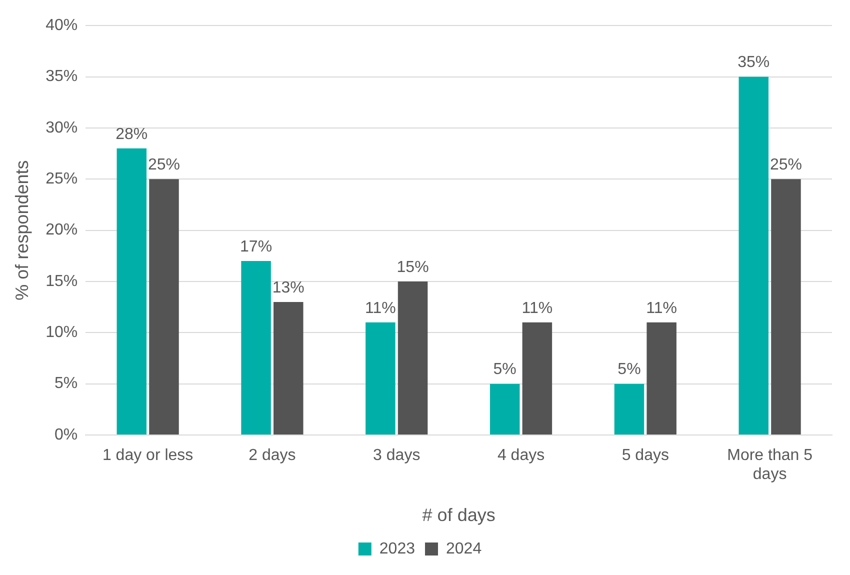 Image resolution: width=850 pixels, height=575 pixels. I want to click on y-tick-label: 25%, so click(62, 179).